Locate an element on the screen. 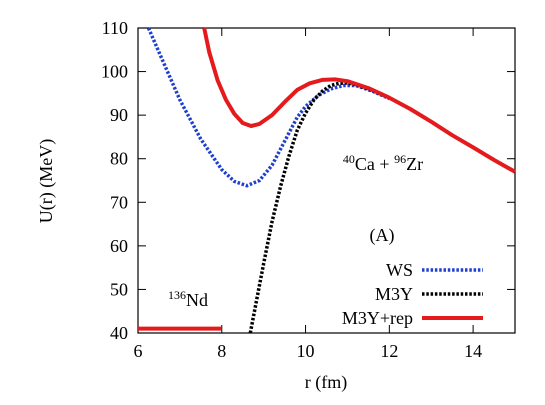  x-tick-label: 10 is located at coordinates (306, 351).